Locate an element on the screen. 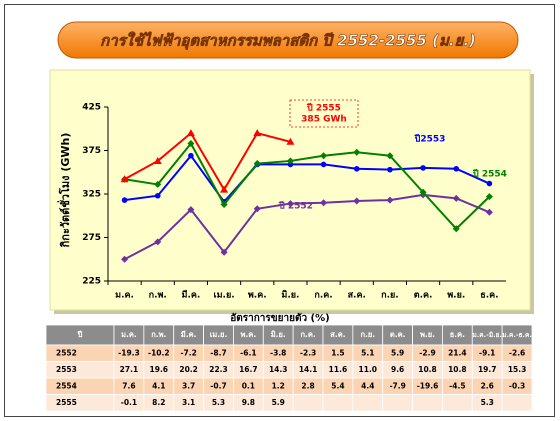 The image size is (560, 421). cell-text: 19.7 is located at coordinates (487, 369).